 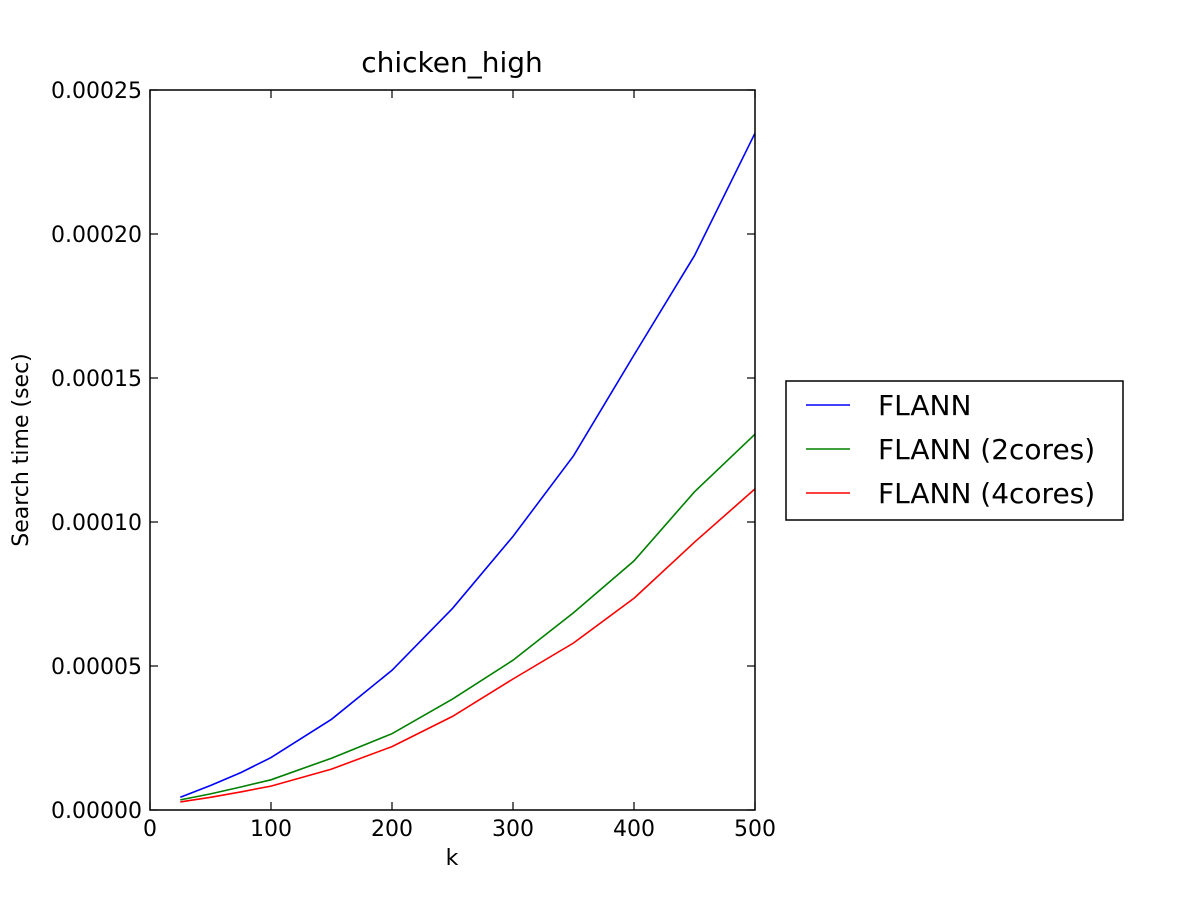 What do you see at coordinates (150, 829) in the screenshot?
I see `x-tick-label: 0` at bounding box center [150, 829].